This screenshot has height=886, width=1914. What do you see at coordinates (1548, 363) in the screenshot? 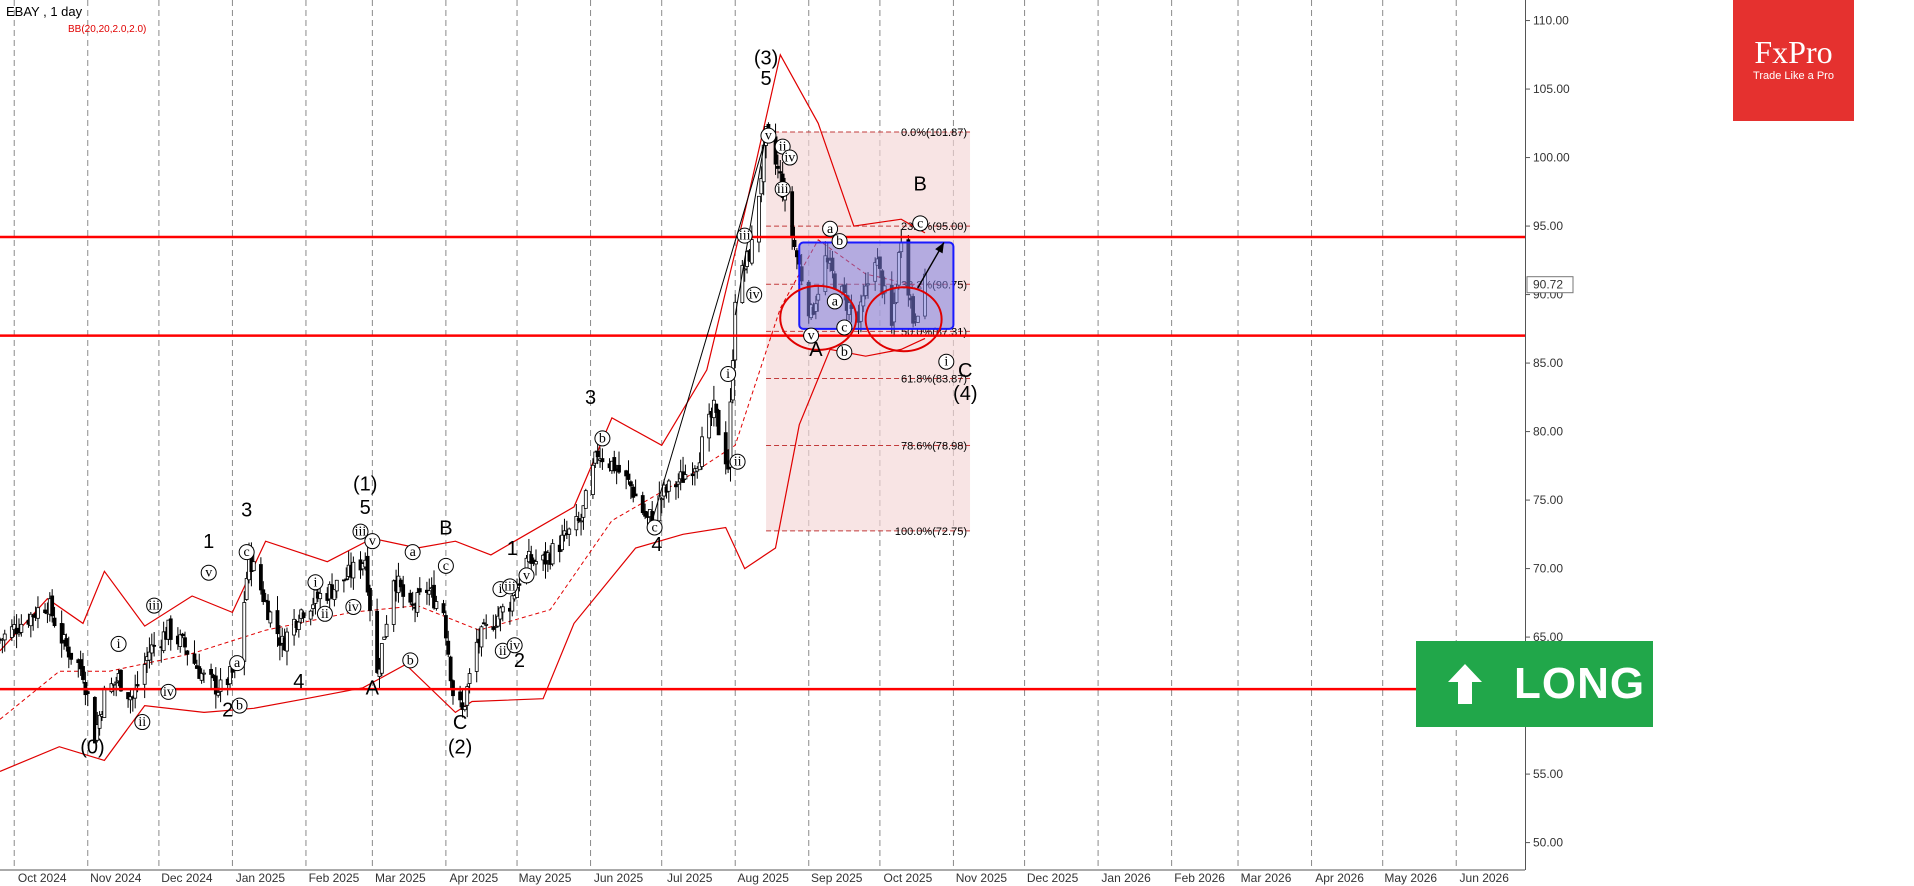
I see `y-tick-label: 85.00` at bounding box center [1548, 363].